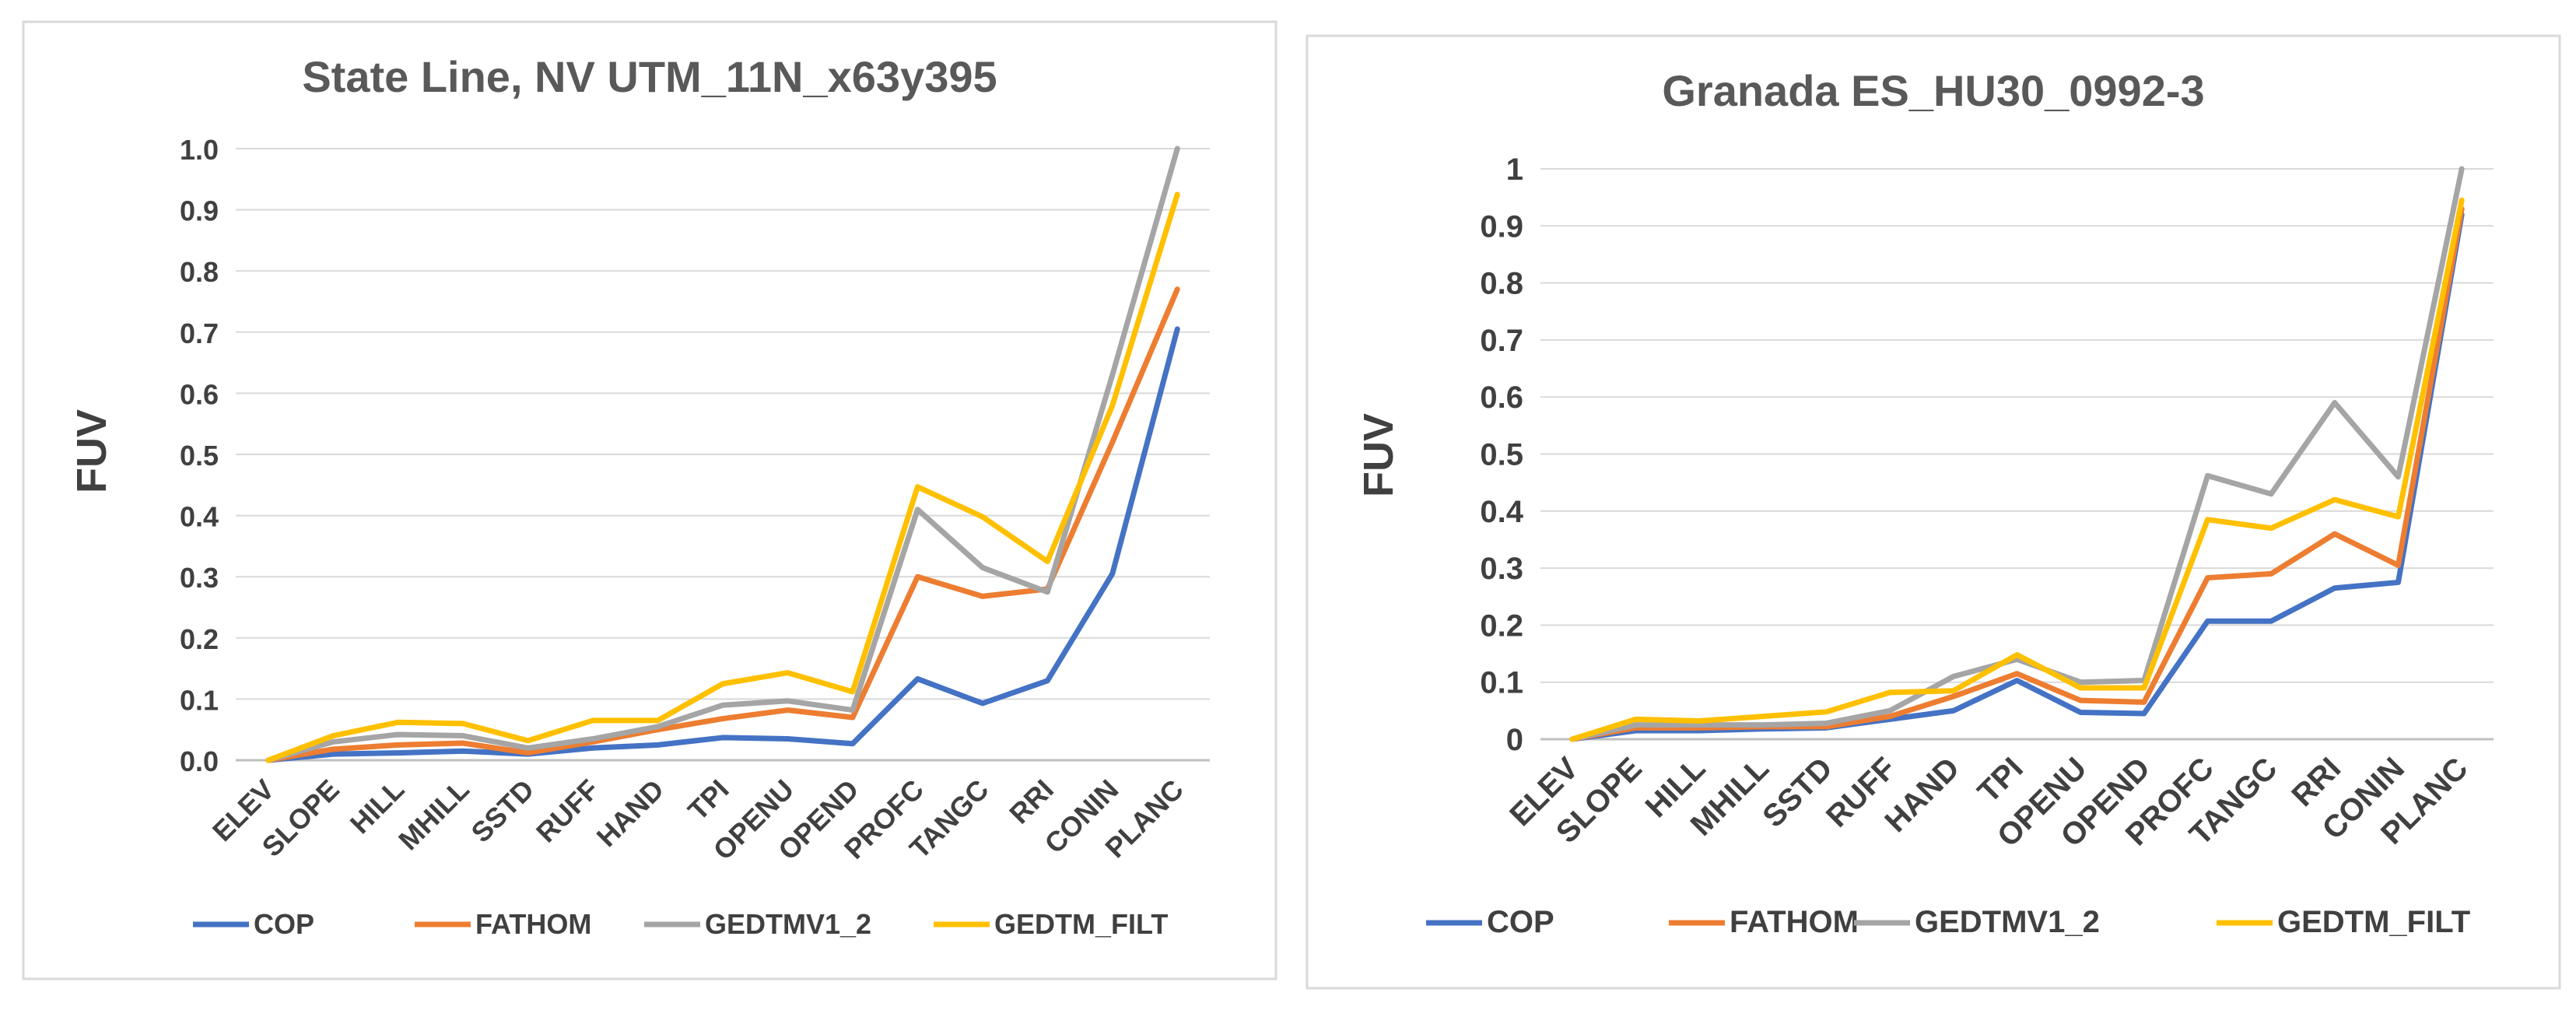 The image size is (2576, 1010). Describe the element at coordinates (1502, 512) in the screenshot. I see `y-tick-label: 0.4` at that location.